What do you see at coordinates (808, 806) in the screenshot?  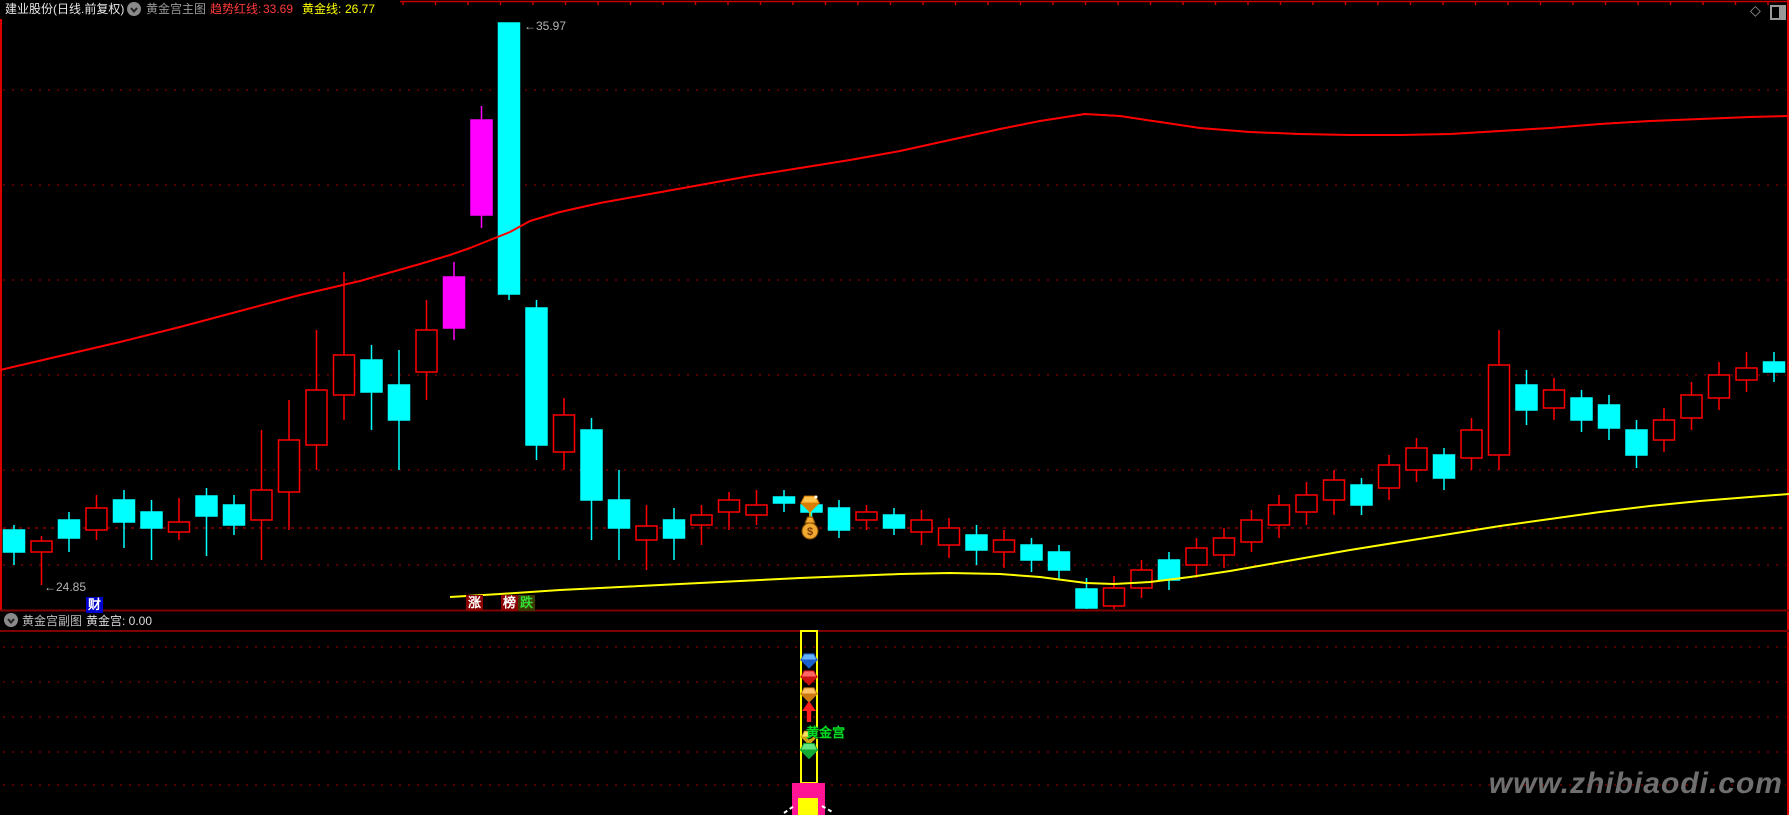 I see `histogram-bar-yellow` at bounding box center [808, 806].